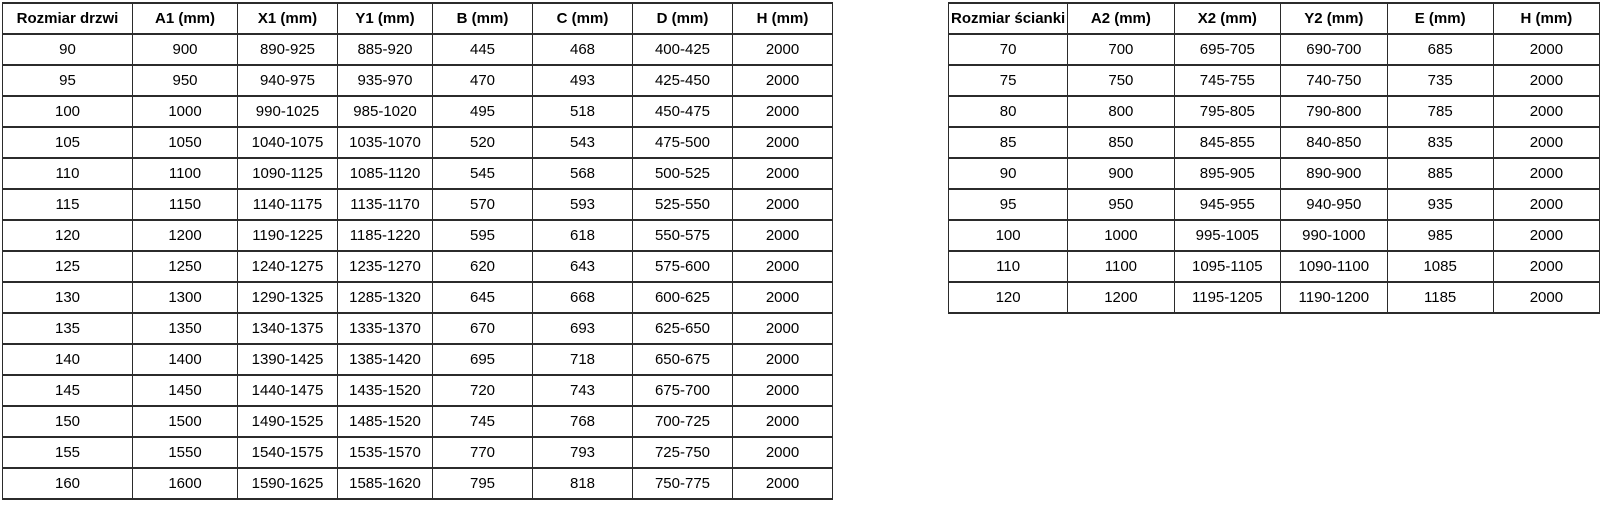 The width and height of the screenshot is (1600, 514). What do you see at coordinates (287, 80) in the screenshot?
I see `door-size-cell: 940-975` at bounding box center [287, 80].